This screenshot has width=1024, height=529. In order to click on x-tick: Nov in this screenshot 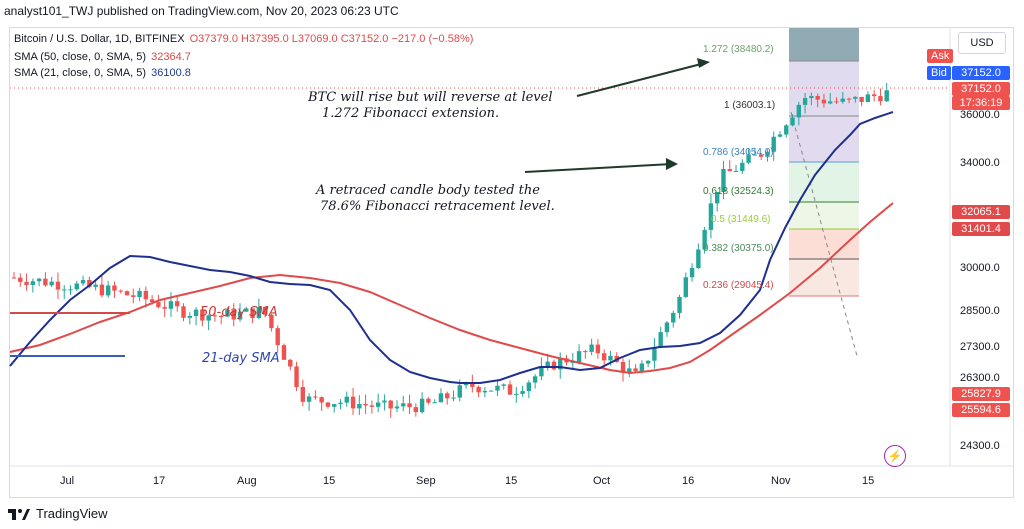, I will do `click(781, 481)`.